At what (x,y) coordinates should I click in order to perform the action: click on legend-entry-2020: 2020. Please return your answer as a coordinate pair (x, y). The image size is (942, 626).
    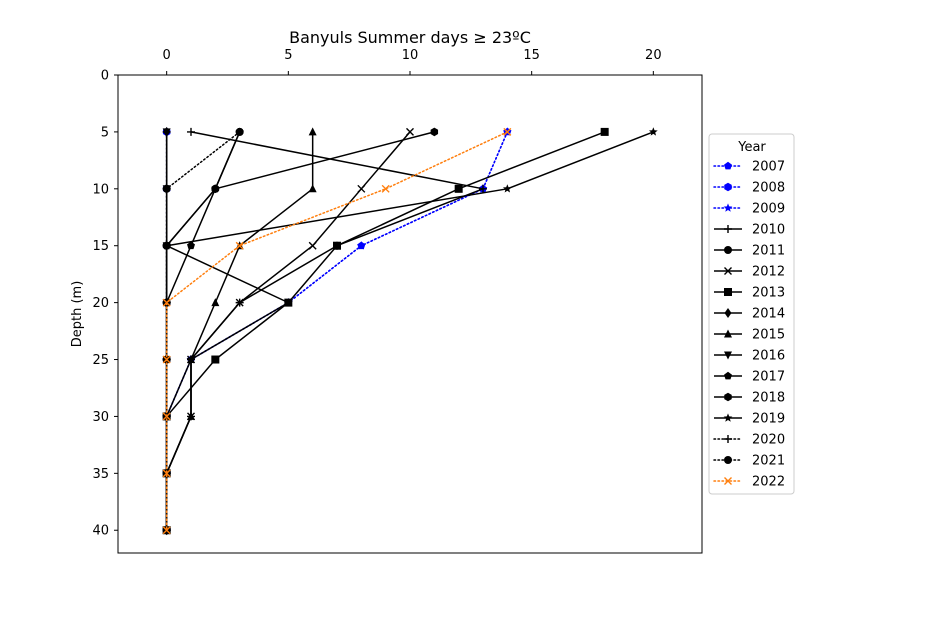
    Looking at the image, I should click on (749, 440).